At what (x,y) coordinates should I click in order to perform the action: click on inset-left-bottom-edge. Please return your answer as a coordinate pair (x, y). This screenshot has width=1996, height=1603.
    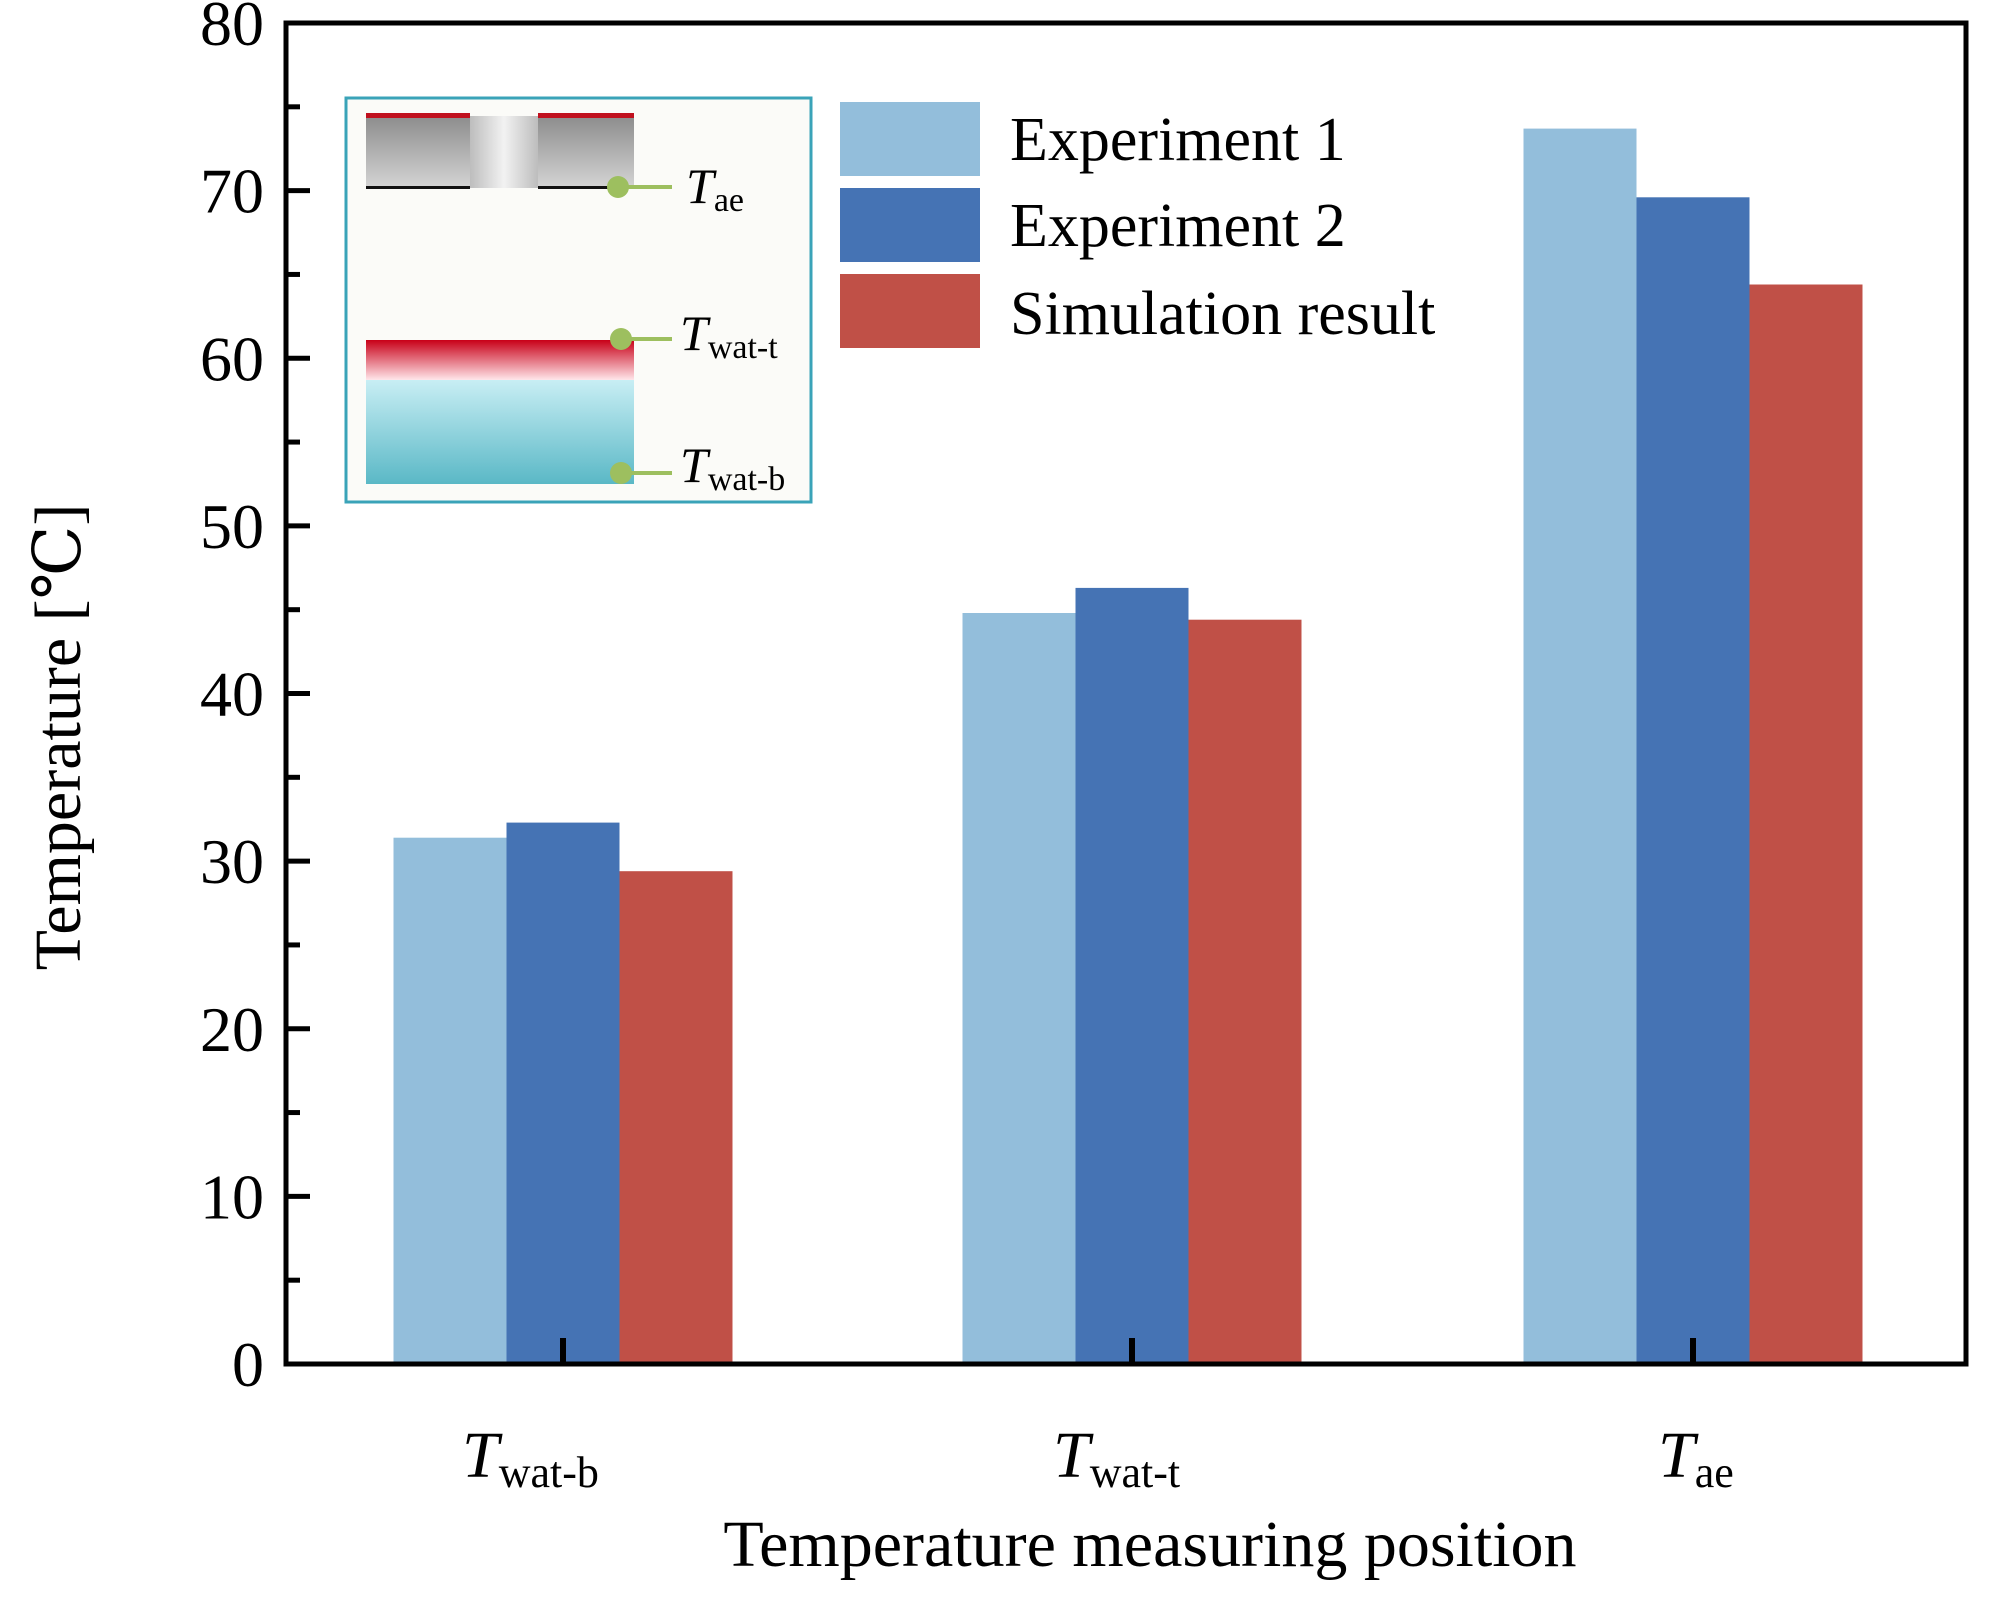
    Looking at the image, I should click on (418, 187).